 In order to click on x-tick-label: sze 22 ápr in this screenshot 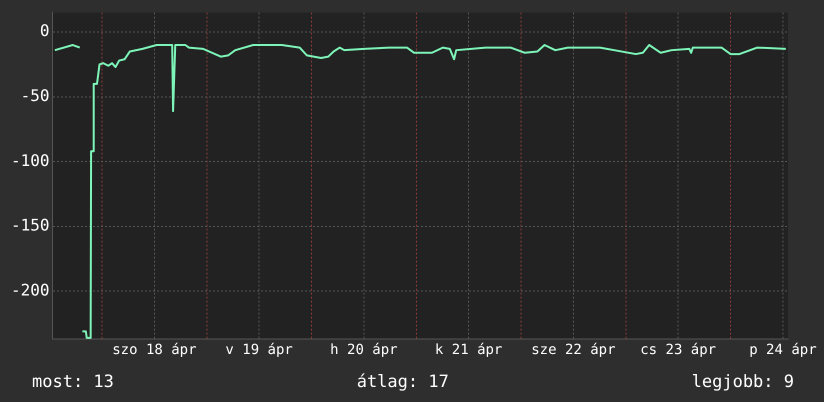, I will do `click(573, 350)`.